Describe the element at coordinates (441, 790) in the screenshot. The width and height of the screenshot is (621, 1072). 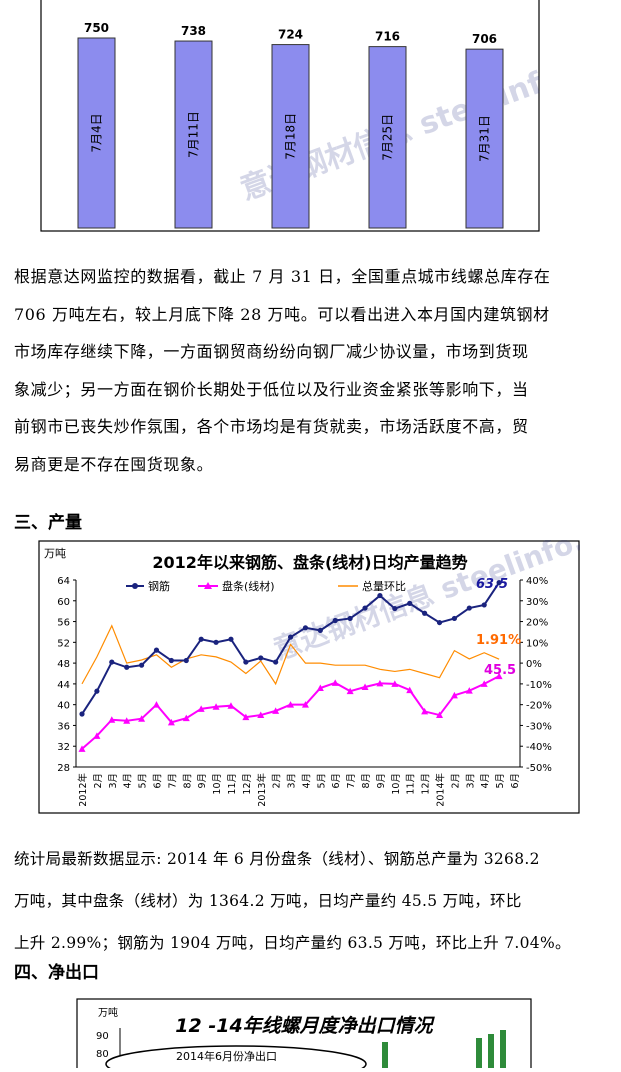
I see `x-tick-label: 2014年` at that location.